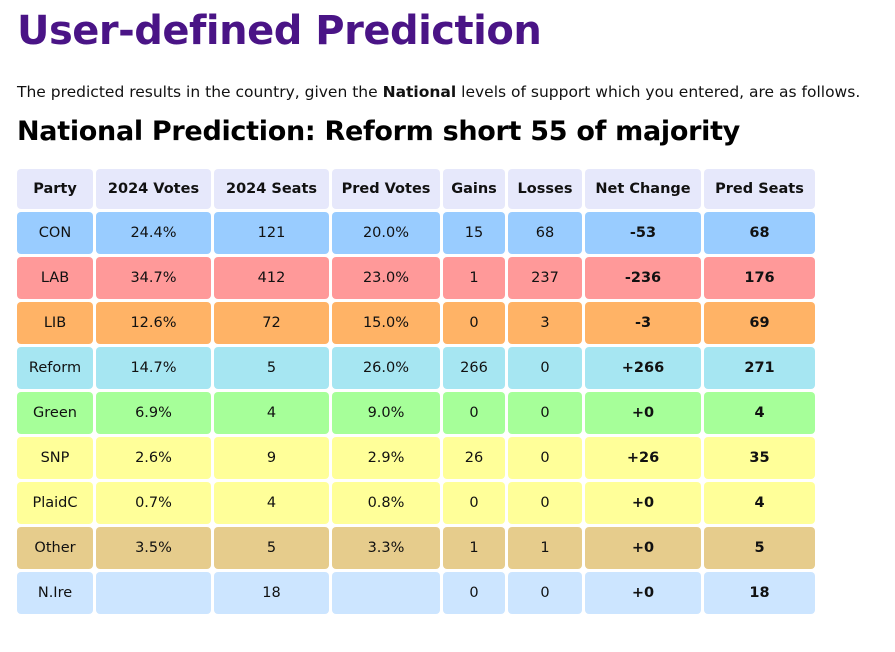  Describe the element at coordinates (386, 323) in the screenshot. I see `pred-votes-cell: 15.0%` at that location.